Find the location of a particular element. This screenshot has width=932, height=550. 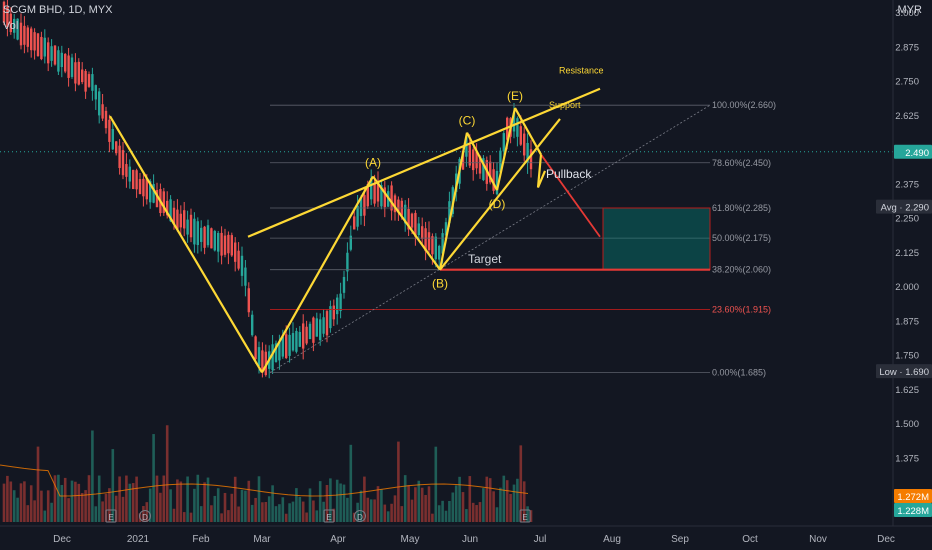

fib-level-label: 38.20%(2.060) is located at coordinates (741, 270).